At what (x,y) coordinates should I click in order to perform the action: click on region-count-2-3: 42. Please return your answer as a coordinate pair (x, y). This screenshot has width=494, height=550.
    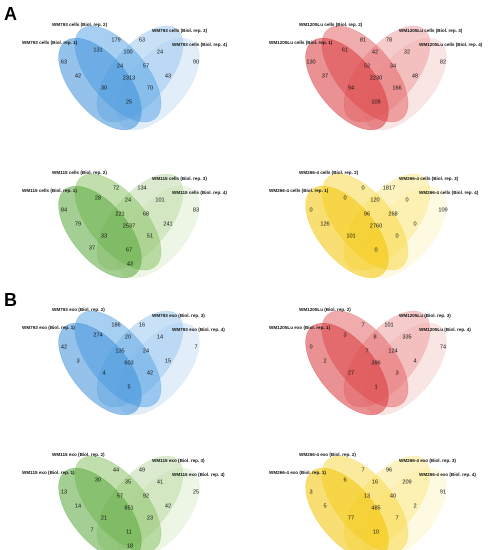
    Looking at the image, I should click on (375, 52).